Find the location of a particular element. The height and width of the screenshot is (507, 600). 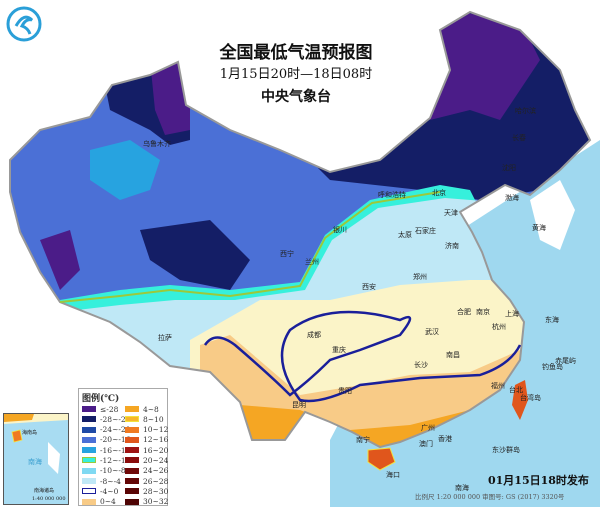

inset-islands-label: 南海诸岛 is located at coordinates (44, 490).